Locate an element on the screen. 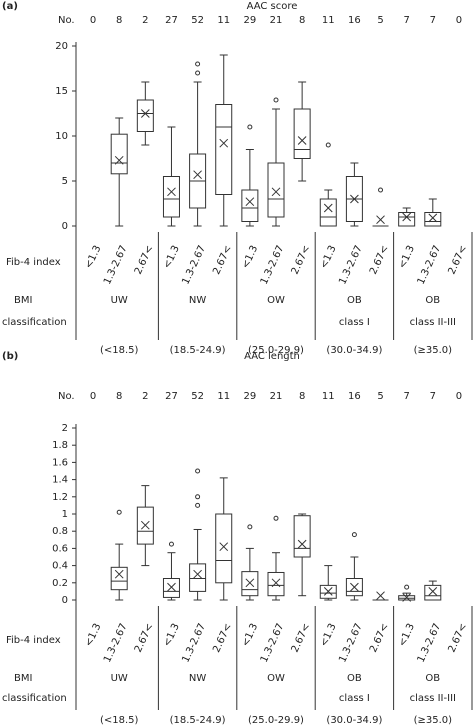  group-name: OW is located at coordinates (276, 678).